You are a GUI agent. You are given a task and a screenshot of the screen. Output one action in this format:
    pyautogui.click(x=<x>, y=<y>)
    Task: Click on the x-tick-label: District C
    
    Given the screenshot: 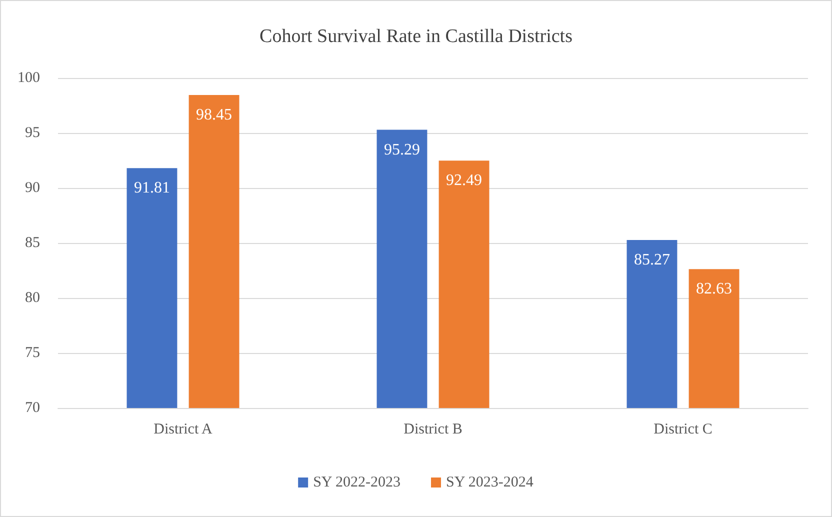 What is the action you would take?
    pyautogui.click(x=683, y=430)
    